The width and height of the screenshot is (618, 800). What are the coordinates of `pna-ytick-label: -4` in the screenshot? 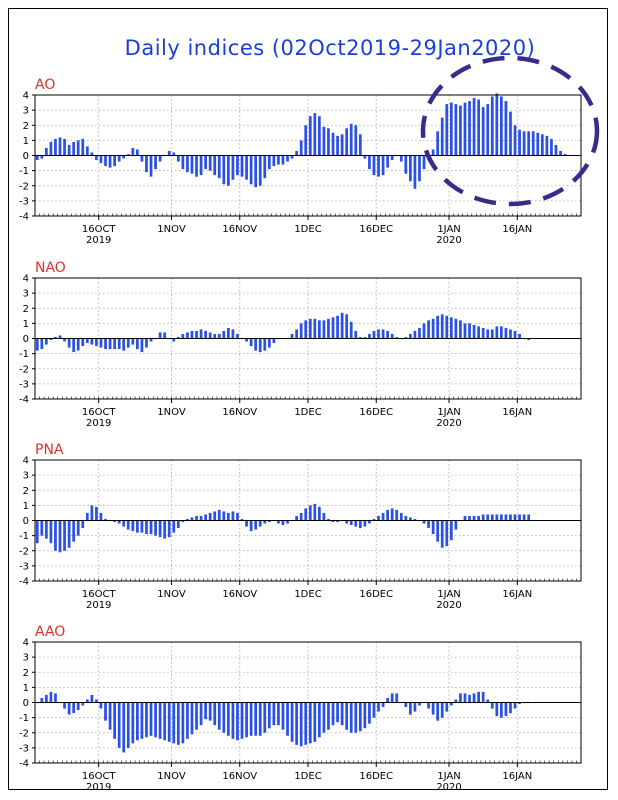 It's located at (24, 582).